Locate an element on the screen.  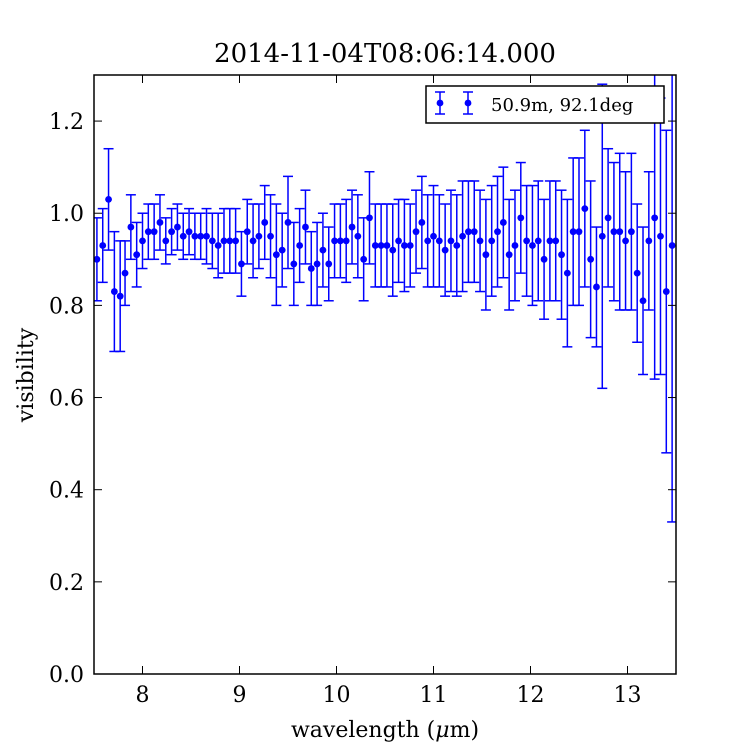
y-tick-label: 0.8 is located at coordinates (66, 306).